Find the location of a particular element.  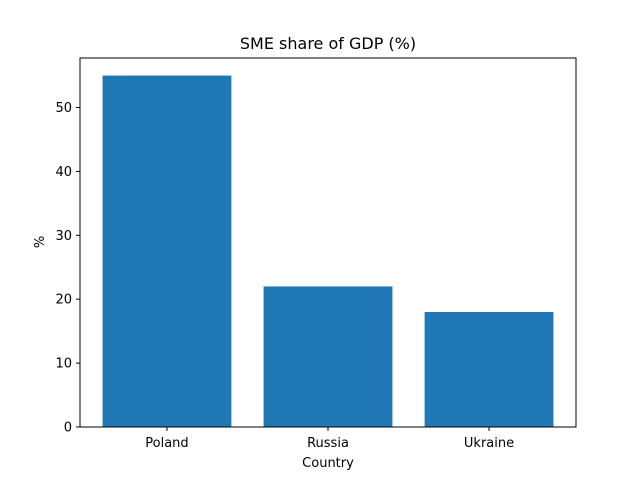

x-axis-label: Country is located at coordinates (328, 463).